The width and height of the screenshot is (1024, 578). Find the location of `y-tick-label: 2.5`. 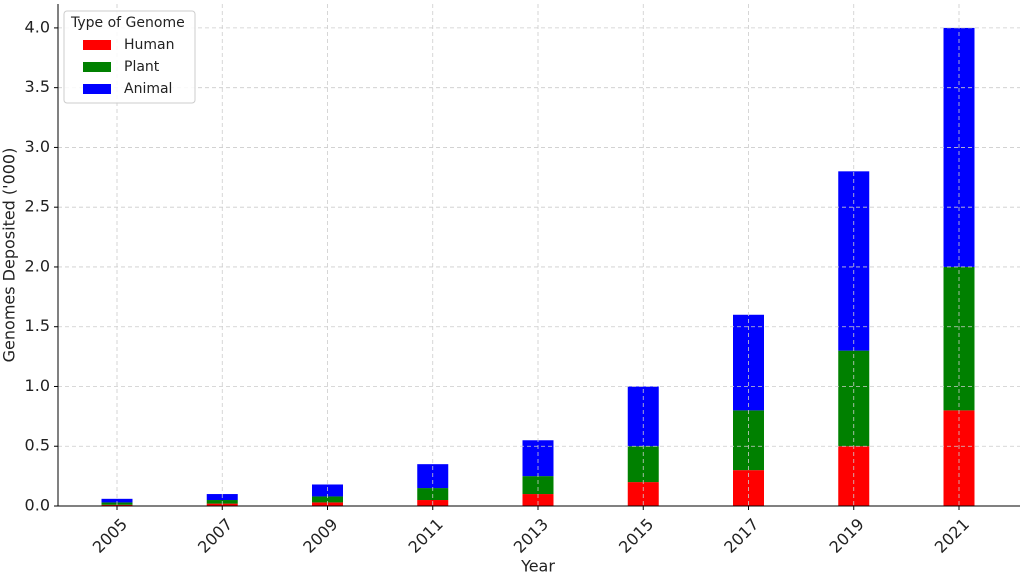

y-tick-label: 2.5 is located at coordinates (37, 206).